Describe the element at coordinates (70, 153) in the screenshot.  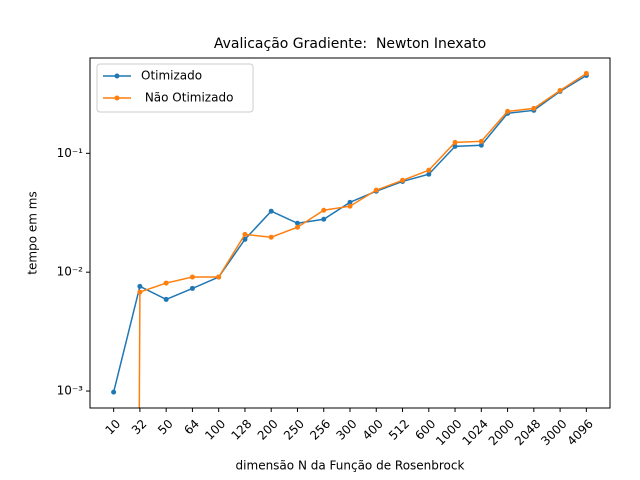
I see `y-tick-label: 10⁻¹` at that location.